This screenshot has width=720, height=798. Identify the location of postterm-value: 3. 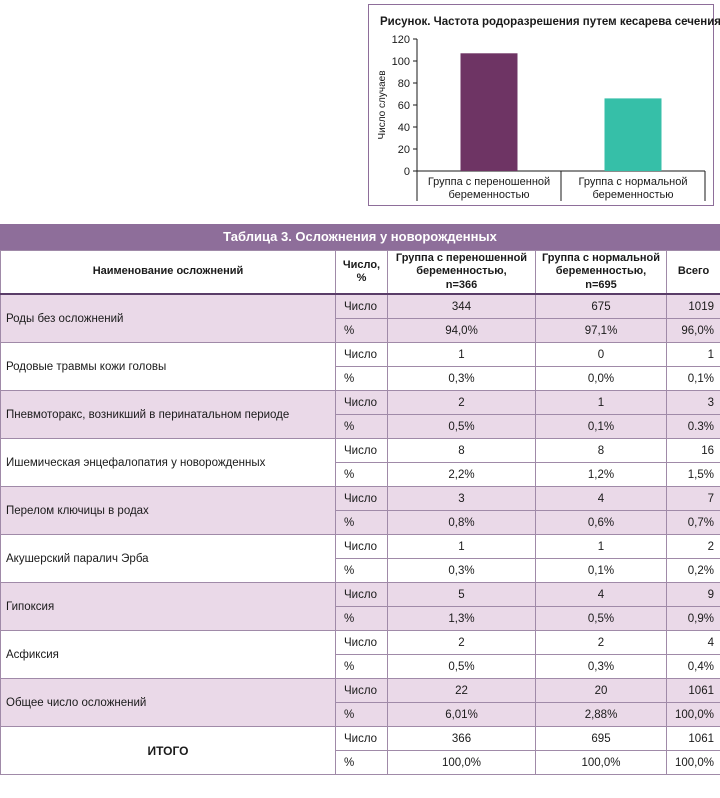
(461, 498).